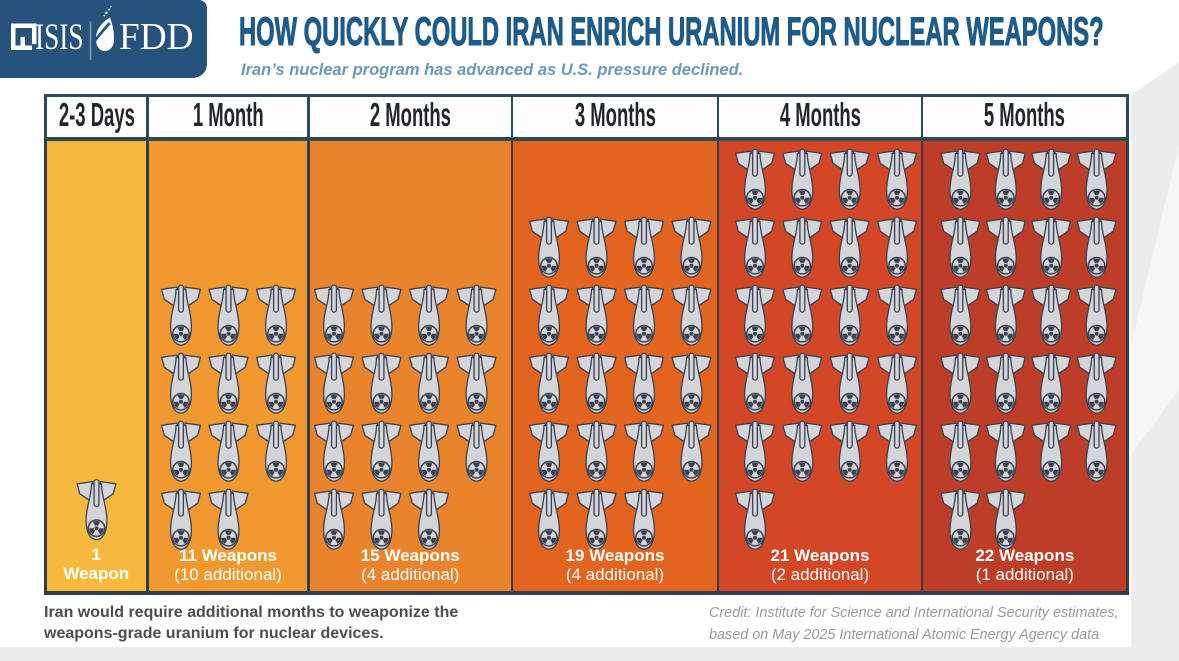  I want to click on svg-text: FDD, so click(156, 37).